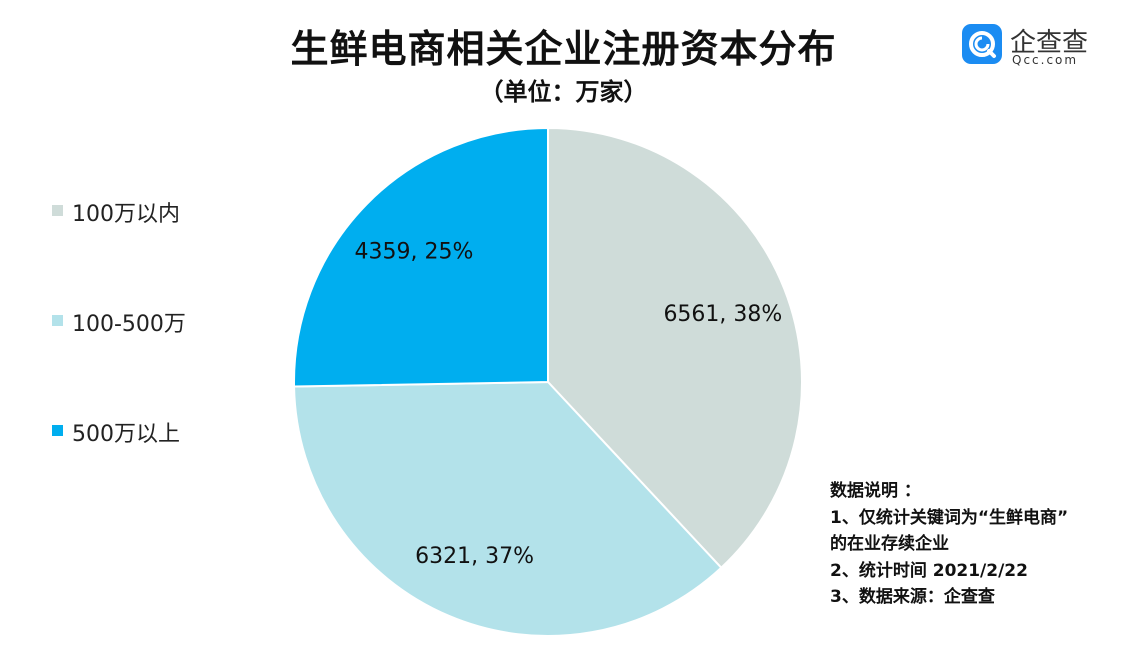 The width and height of the screenshot is (1127, 666). Describe the element at coordinates (722, 314) in the screenshot. I see `pie-data-label: 6561, 38%` at that location.